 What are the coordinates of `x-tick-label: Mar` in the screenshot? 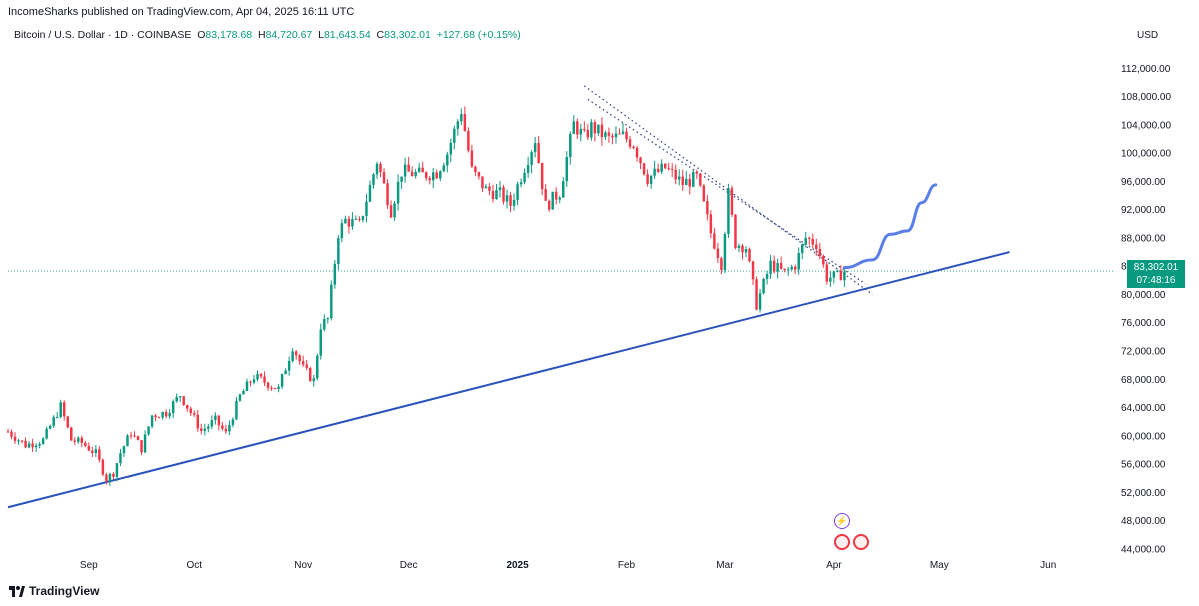 It's located at (725, 565).